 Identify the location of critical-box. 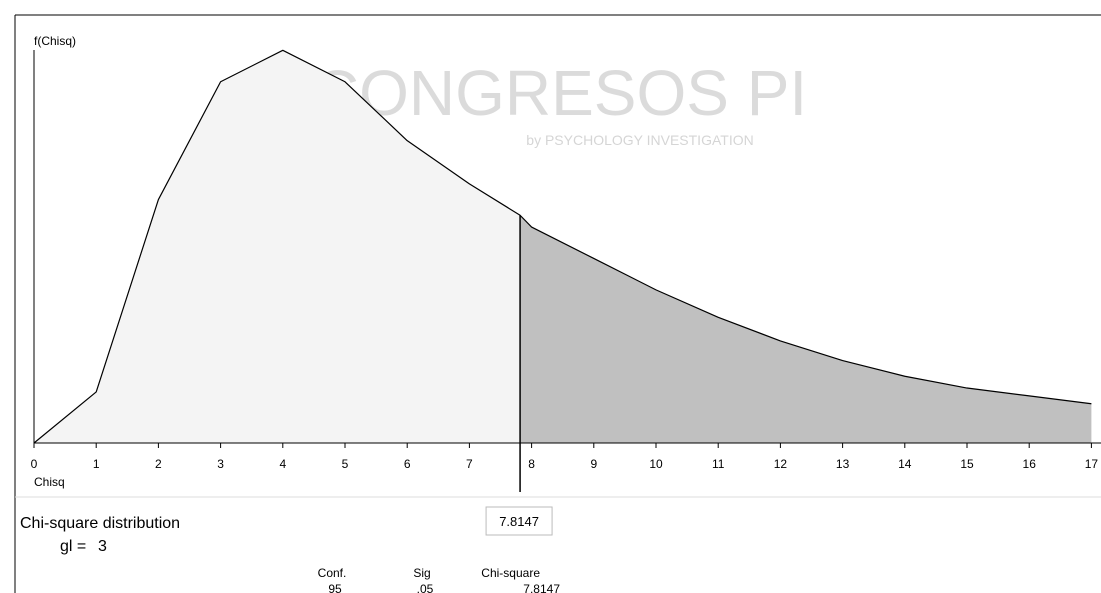
(519, 521).